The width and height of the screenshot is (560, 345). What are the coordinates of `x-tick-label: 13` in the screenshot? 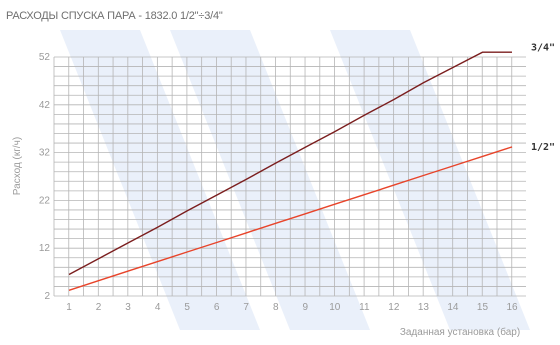 It's located at (424, 307).